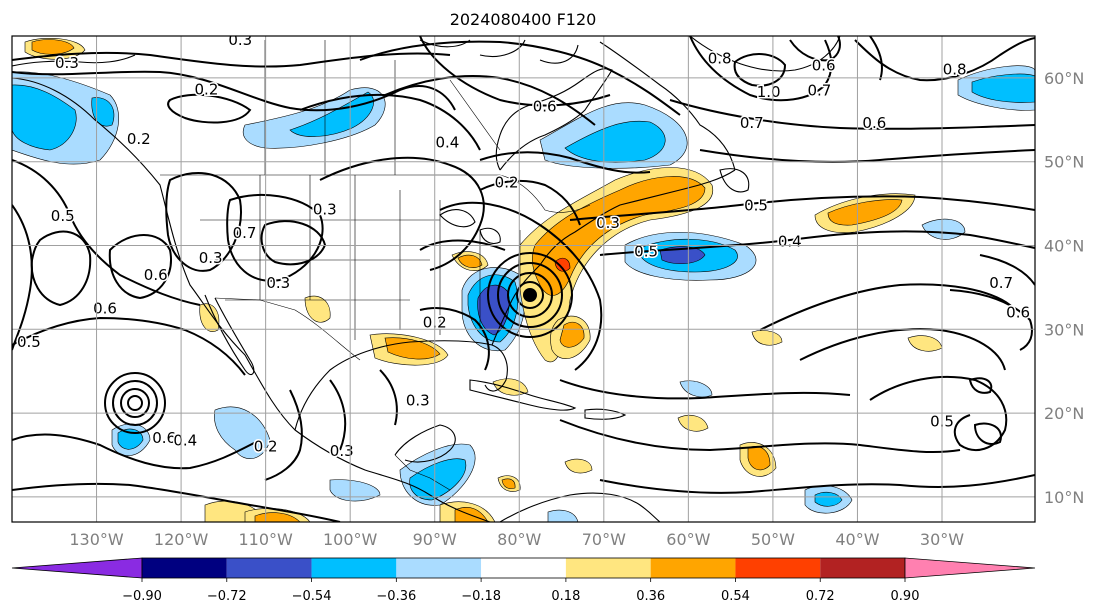  I want to click on coast-greenland, so click(765, 54).